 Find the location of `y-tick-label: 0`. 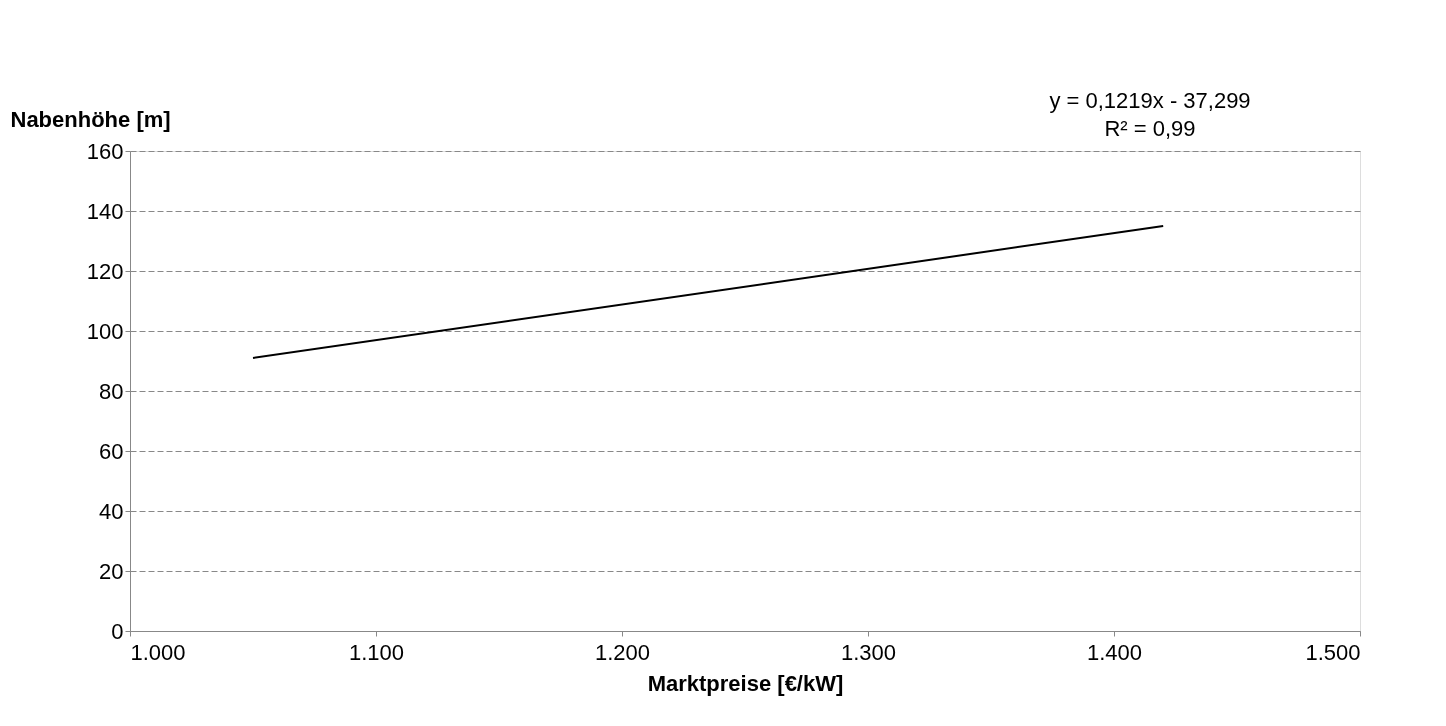

y-tick-label: 0 is located at coordinates (117, 631).